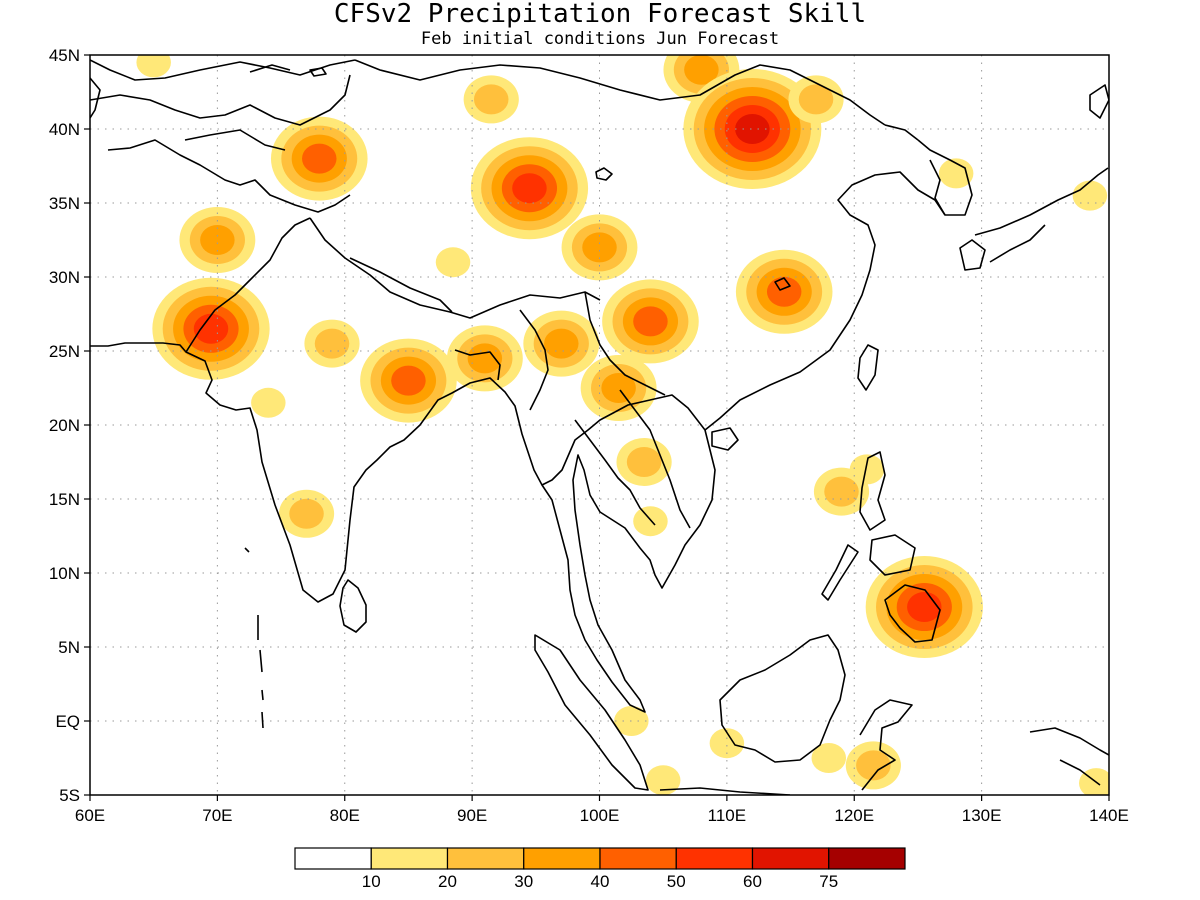 This screenshot has width=1200, height=900. I want to click on colorbar-label: 20, so click(447, 881).